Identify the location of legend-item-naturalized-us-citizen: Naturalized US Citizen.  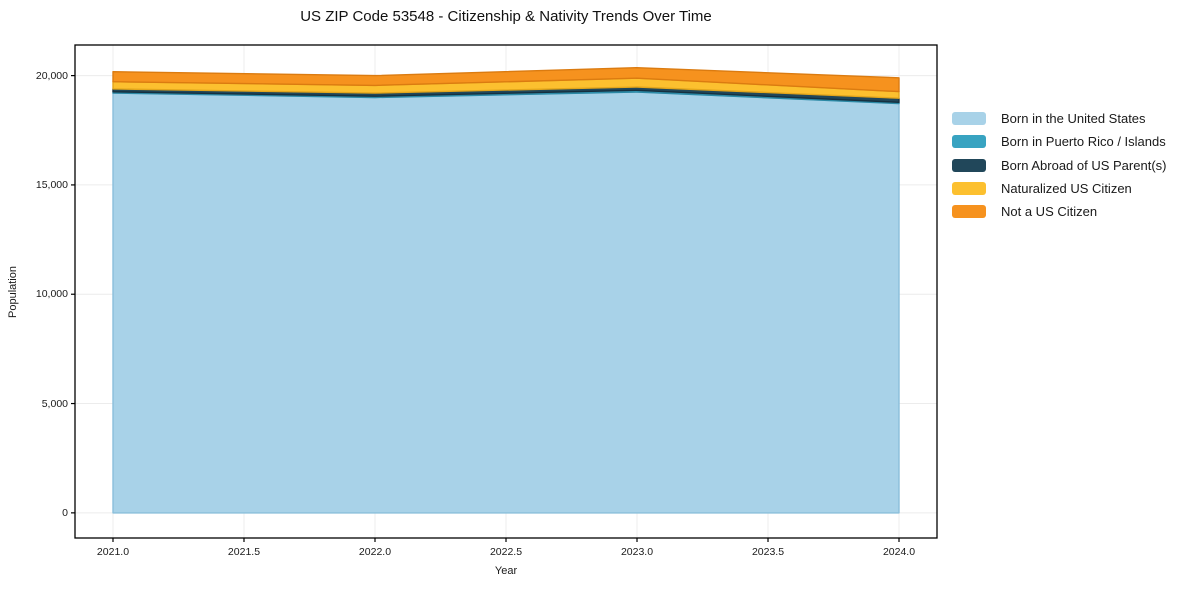
(1059, 188).